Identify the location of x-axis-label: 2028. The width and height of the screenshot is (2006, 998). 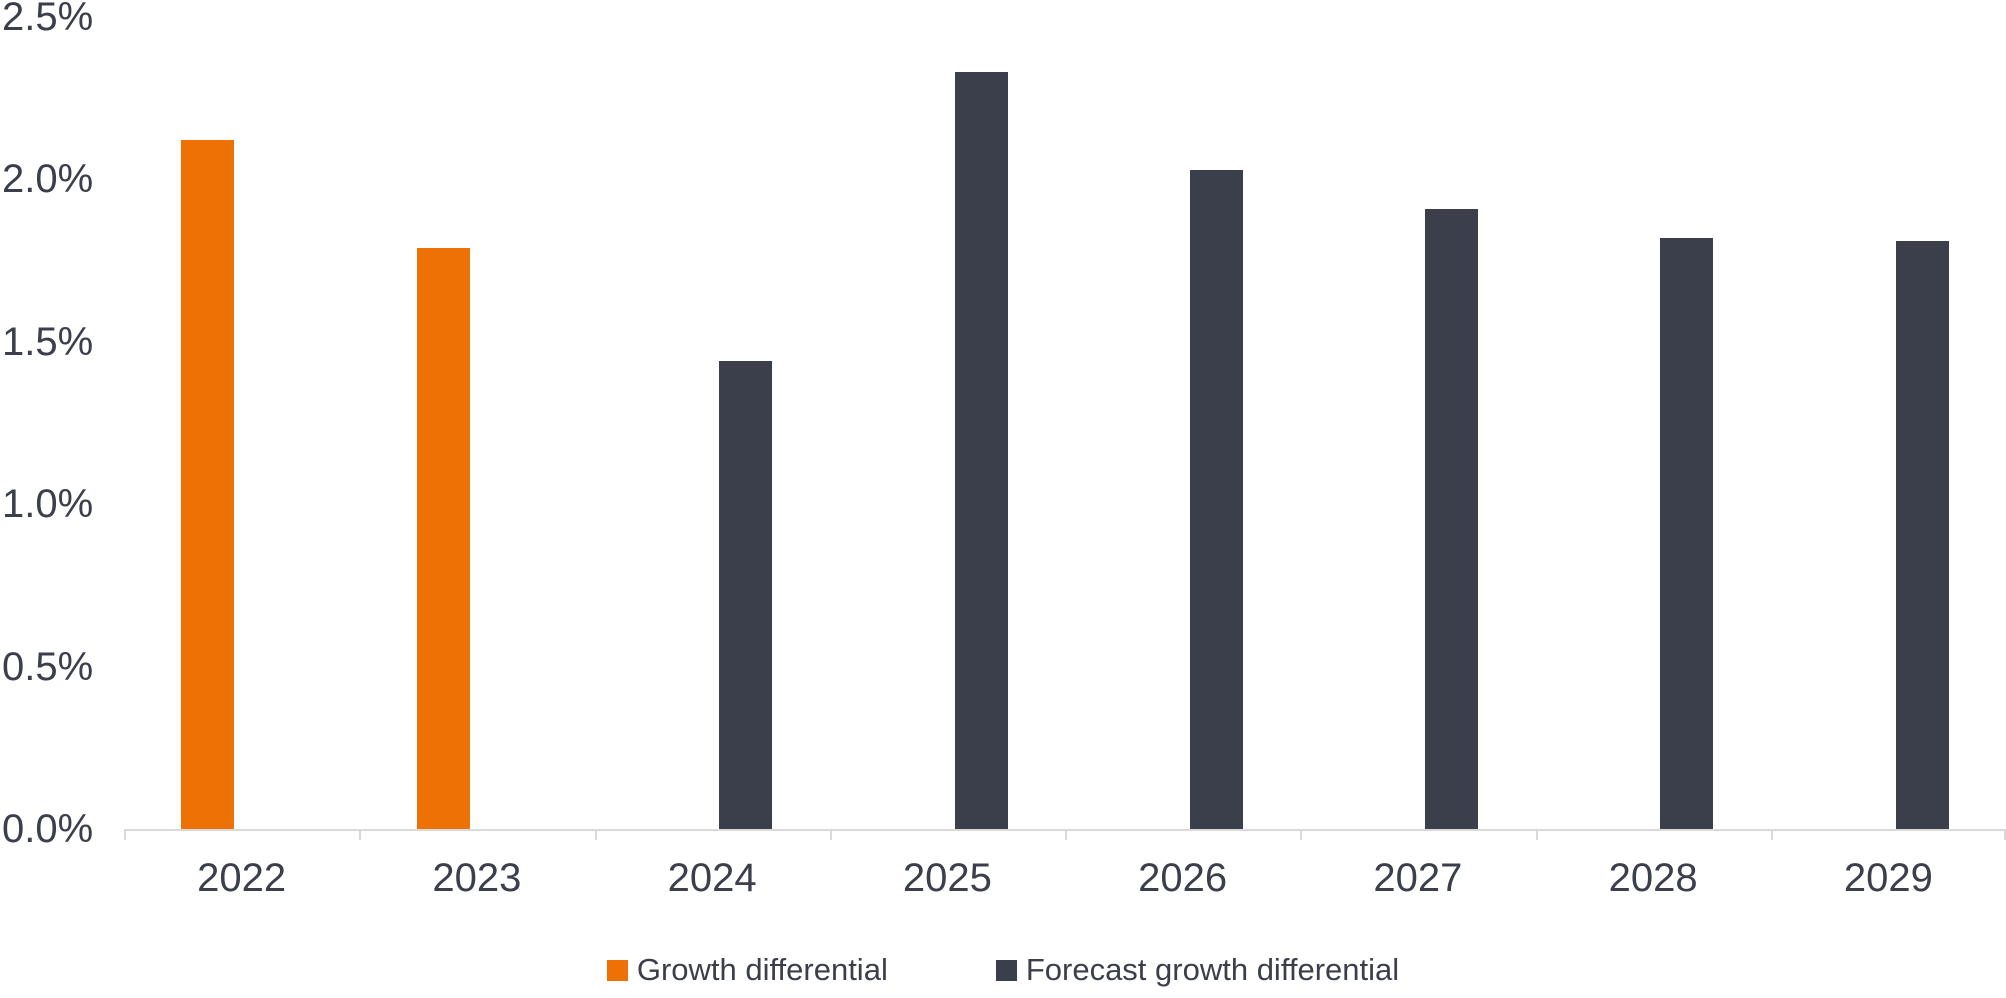
(1653, 878).